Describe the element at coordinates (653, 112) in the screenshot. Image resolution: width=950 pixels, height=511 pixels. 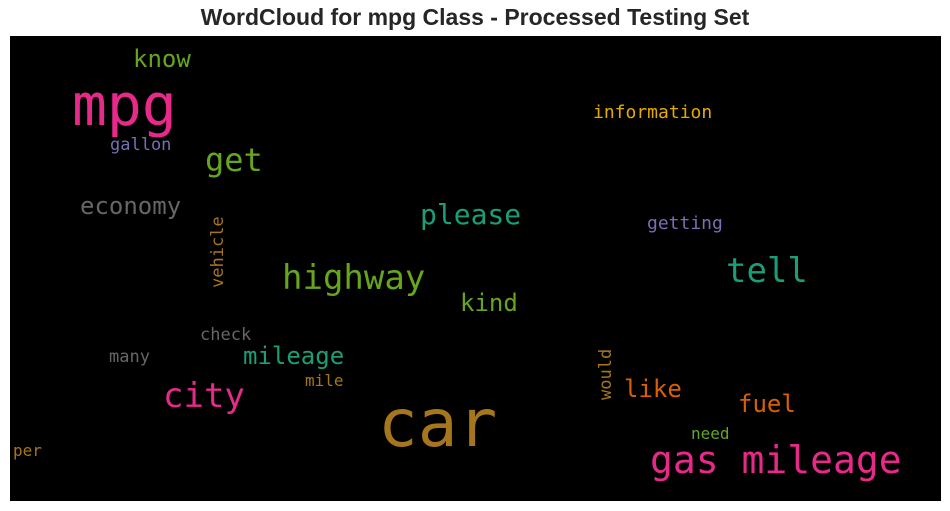
I see `word-information: information` at that location.